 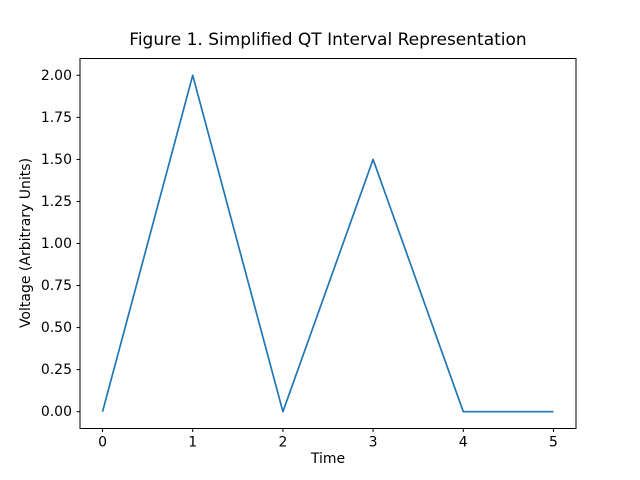 I want to click on x-axis-label: Time, so click(x=328, y=459).